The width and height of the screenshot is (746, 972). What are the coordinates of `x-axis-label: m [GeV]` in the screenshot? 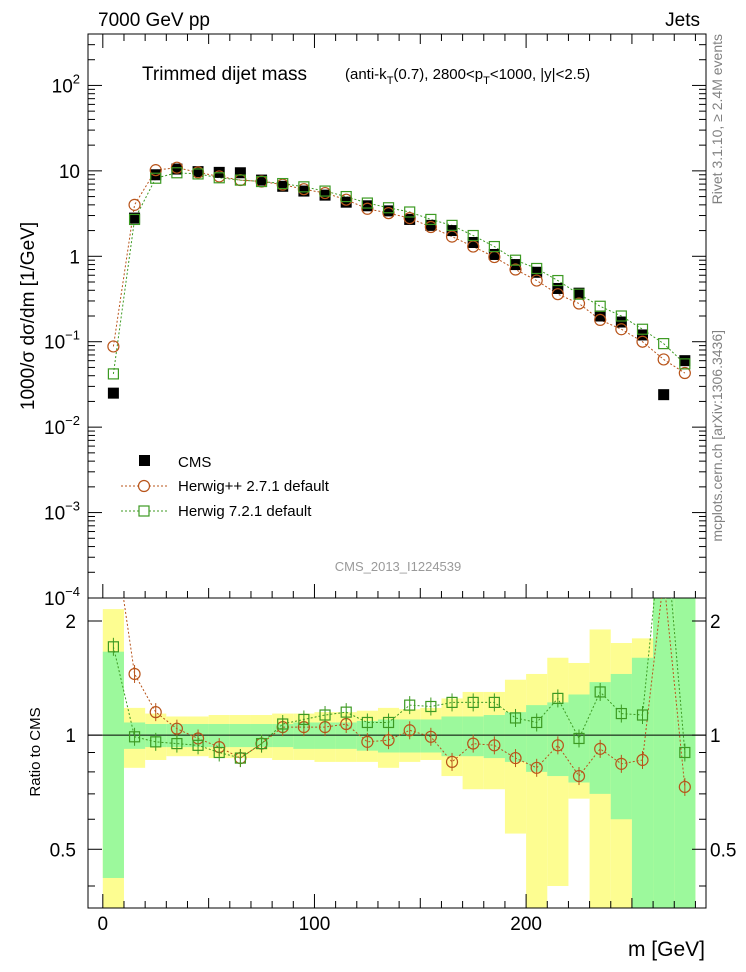 It's located at (666, 949).